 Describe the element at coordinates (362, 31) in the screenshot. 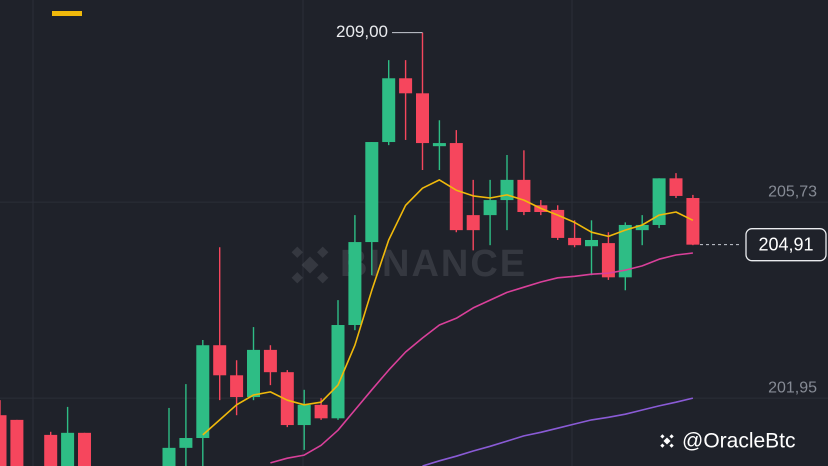

I see `max-label: 209,00` at that location.